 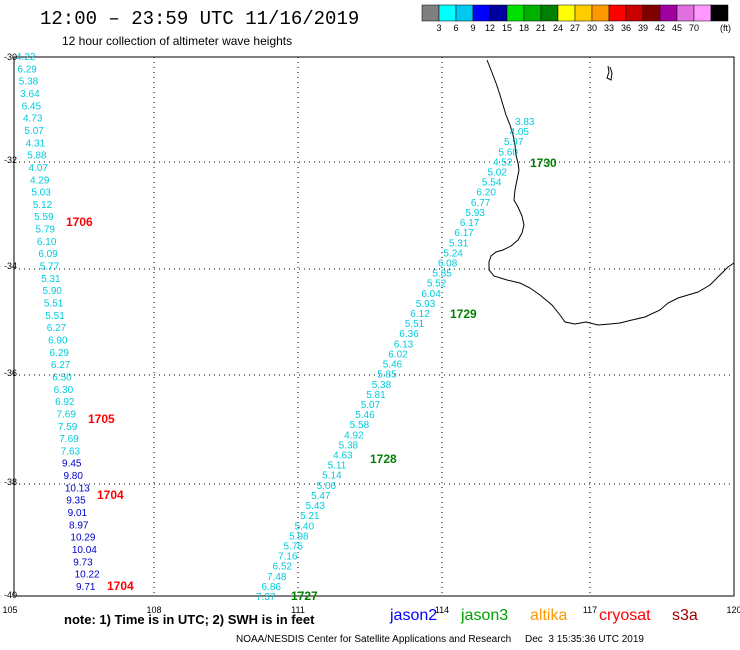 I want to click on wave-height-value: 6.77, so click(x=481, y=203).